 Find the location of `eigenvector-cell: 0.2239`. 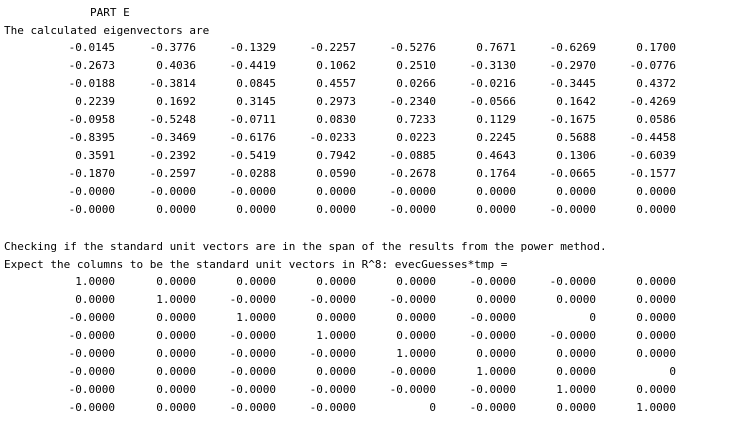

eigenvector-cell: 0.2239 is located at coordinates (95, 101).